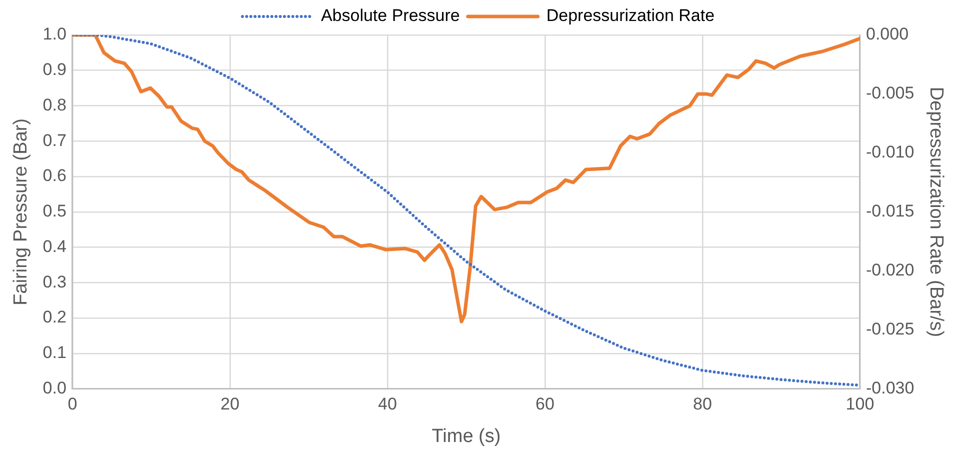 This screenshot has width=959, height=454. I want to click on y-tick-label: 0.4, so click(54, 246).